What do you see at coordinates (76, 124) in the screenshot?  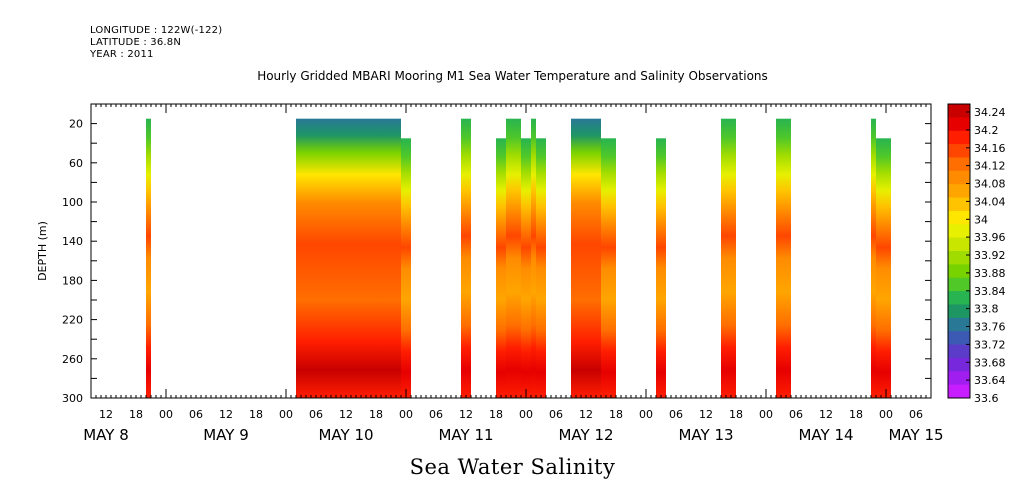 I see `y-tick-label: 20` at bounding box center [76, 124].